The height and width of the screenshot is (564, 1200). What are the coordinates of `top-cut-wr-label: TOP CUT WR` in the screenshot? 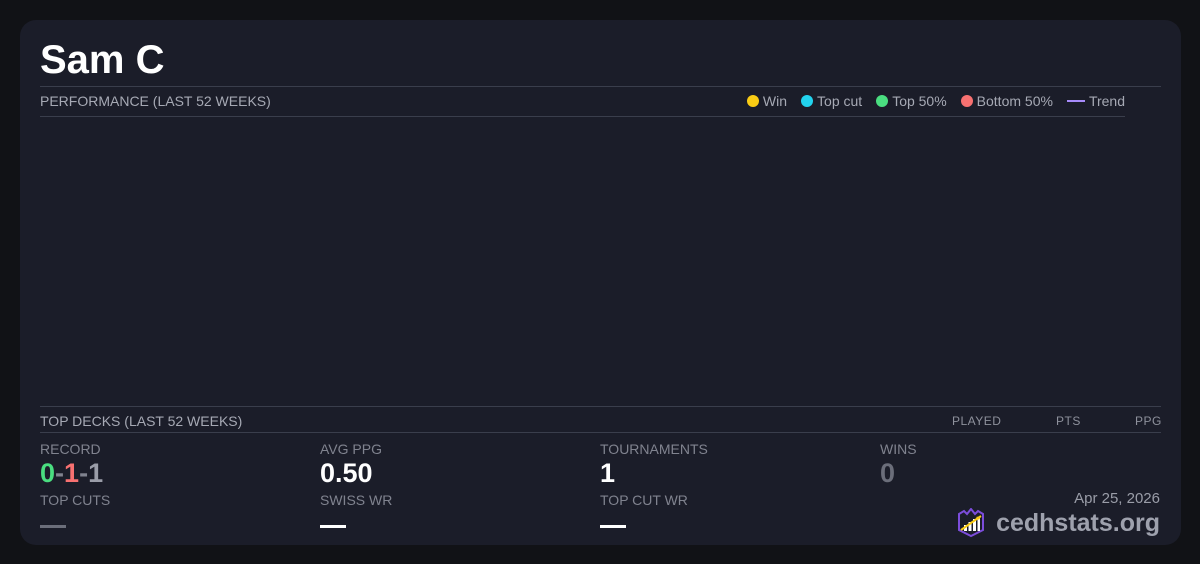 It's located at (644, 500).